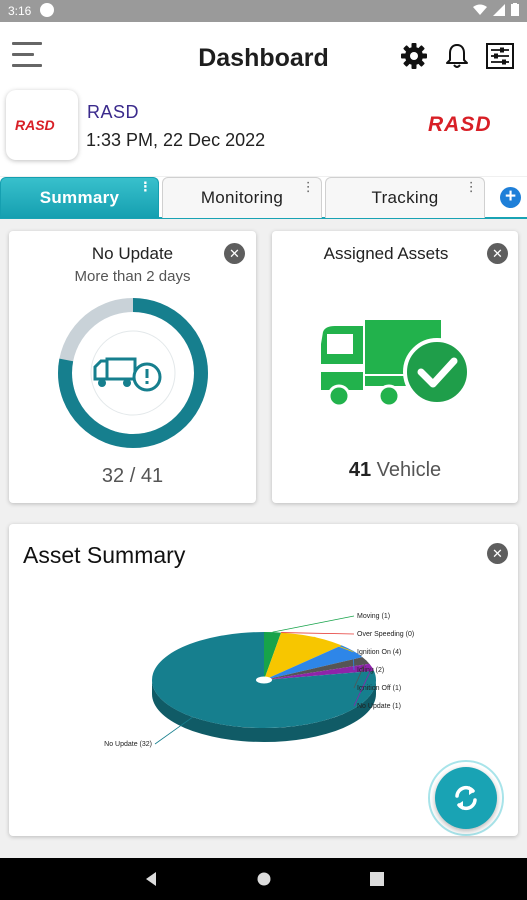 This screenshot has height=900, width=527. I want to click on menu-icon, so click(27, 55).